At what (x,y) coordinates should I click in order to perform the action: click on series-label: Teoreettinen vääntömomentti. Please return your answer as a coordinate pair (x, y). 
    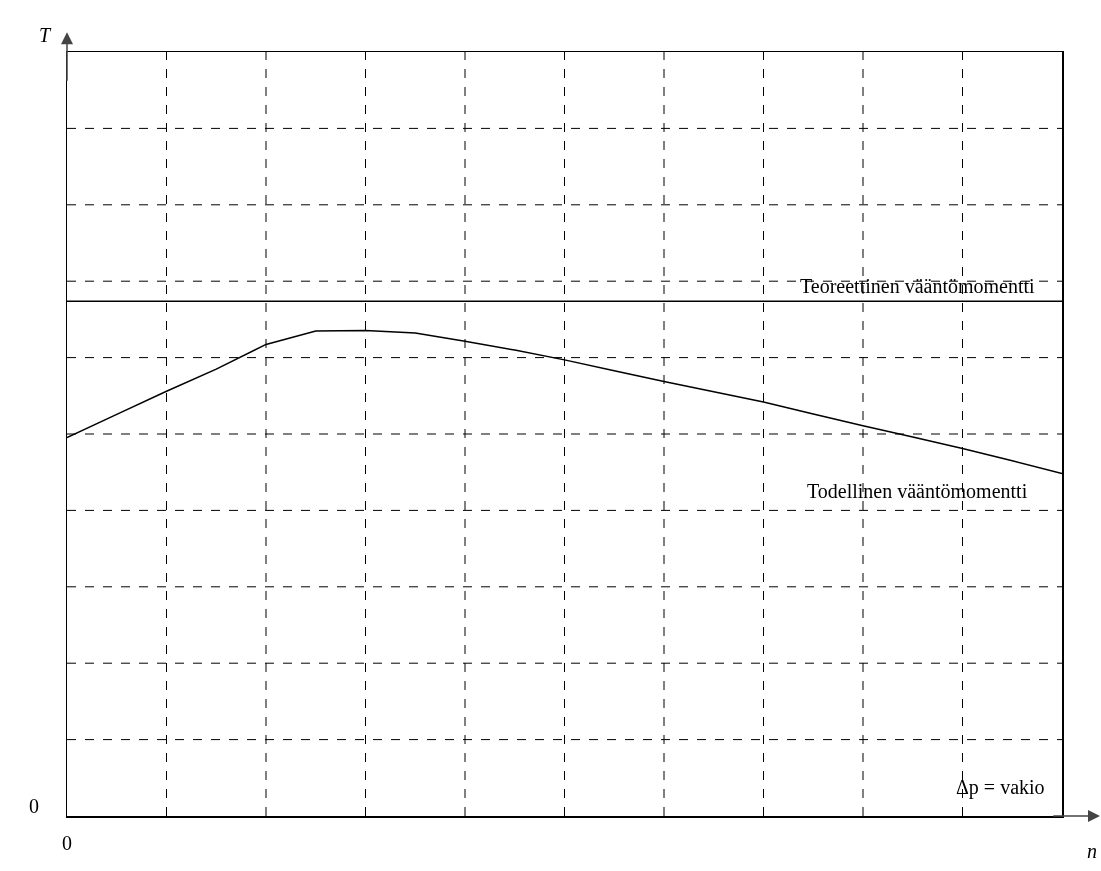
    Looking at the image, I should click on (918, 286).